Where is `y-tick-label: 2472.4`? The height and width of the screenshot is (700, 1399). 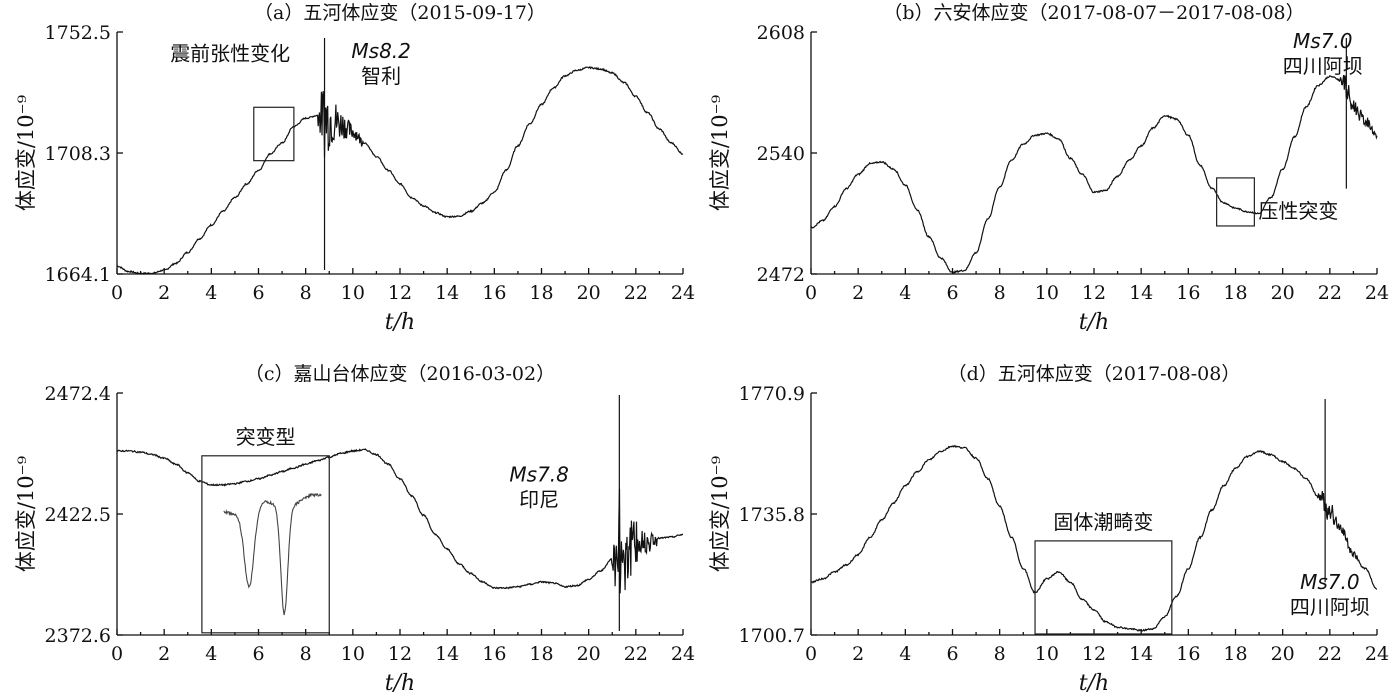
y-tick-label: 2472.4 is located at coordinates (78, 394).